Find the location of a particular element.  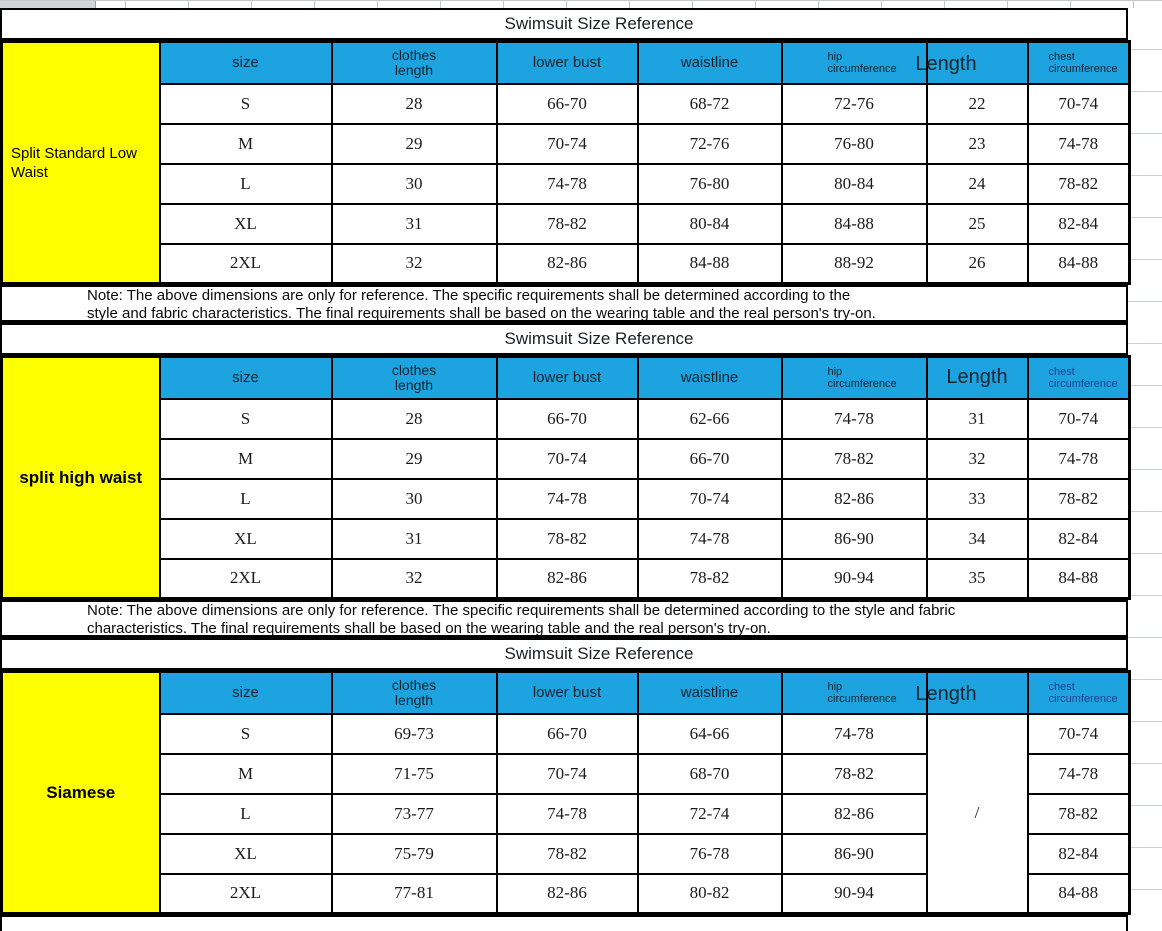

value-cell: 28 is located at coordinates (414, 418).